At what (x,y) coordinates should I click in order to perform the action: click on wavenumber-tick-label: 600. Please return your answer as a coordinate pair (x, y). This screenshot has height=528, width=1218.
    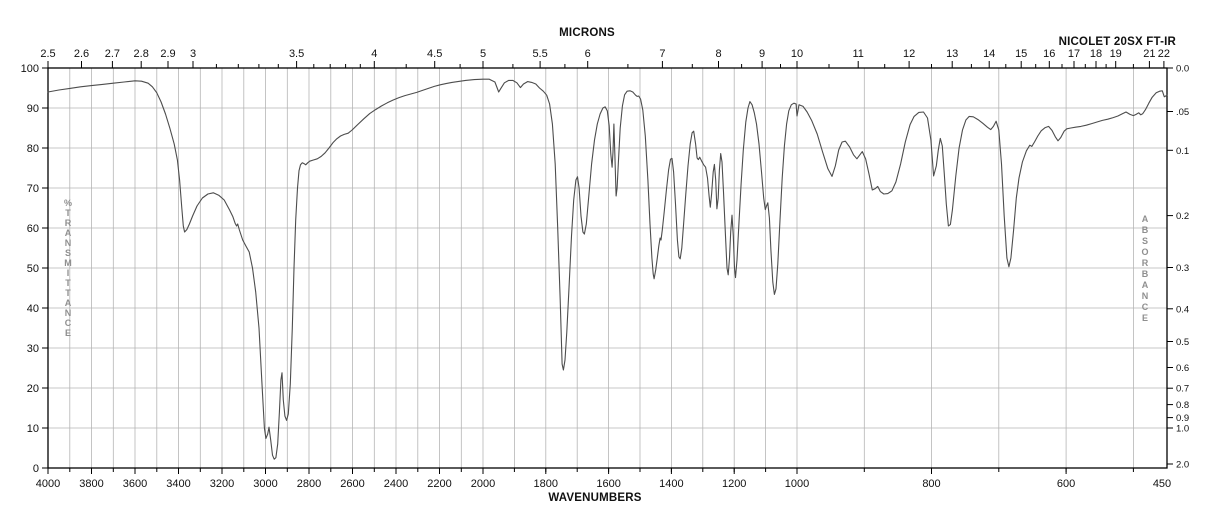
    Looking at the image, I should click on (1066, 484).